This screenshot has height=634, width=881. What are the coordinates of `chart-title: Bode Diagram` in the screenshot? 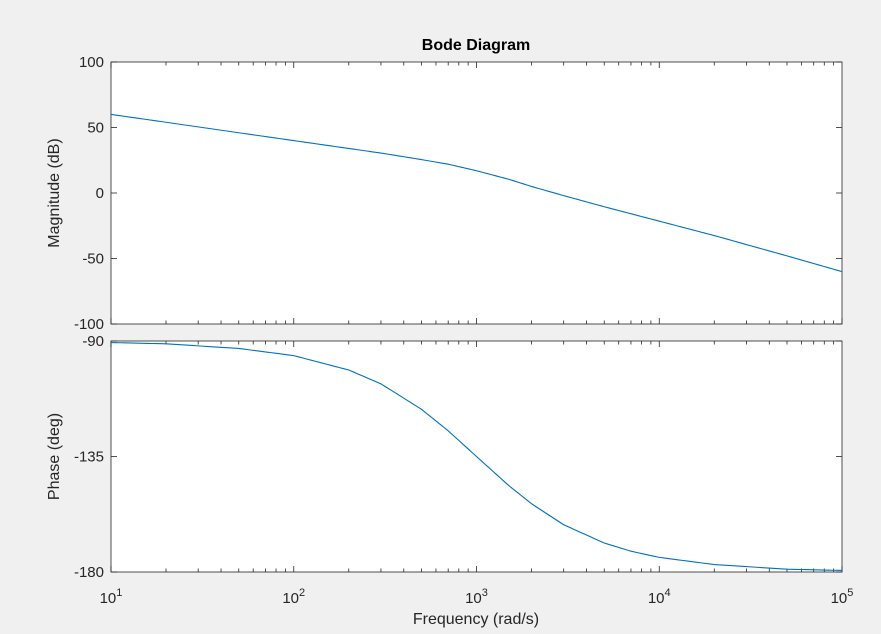 It's located at (476, 45).